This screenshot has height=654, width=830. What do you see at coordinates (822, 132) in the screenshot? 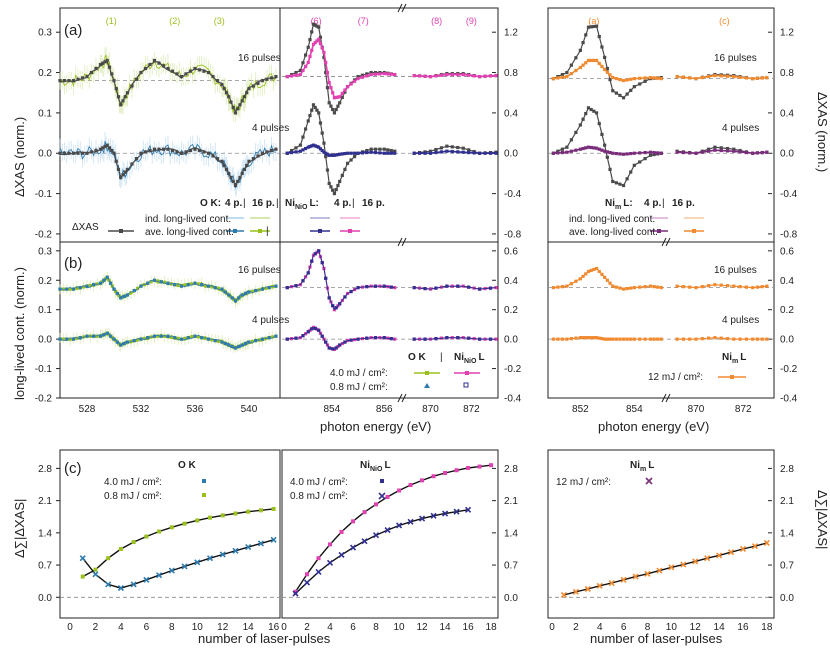
I see `ylabel-xas-right: ΔXAS (norm.)` at bounding box center [822, 132].